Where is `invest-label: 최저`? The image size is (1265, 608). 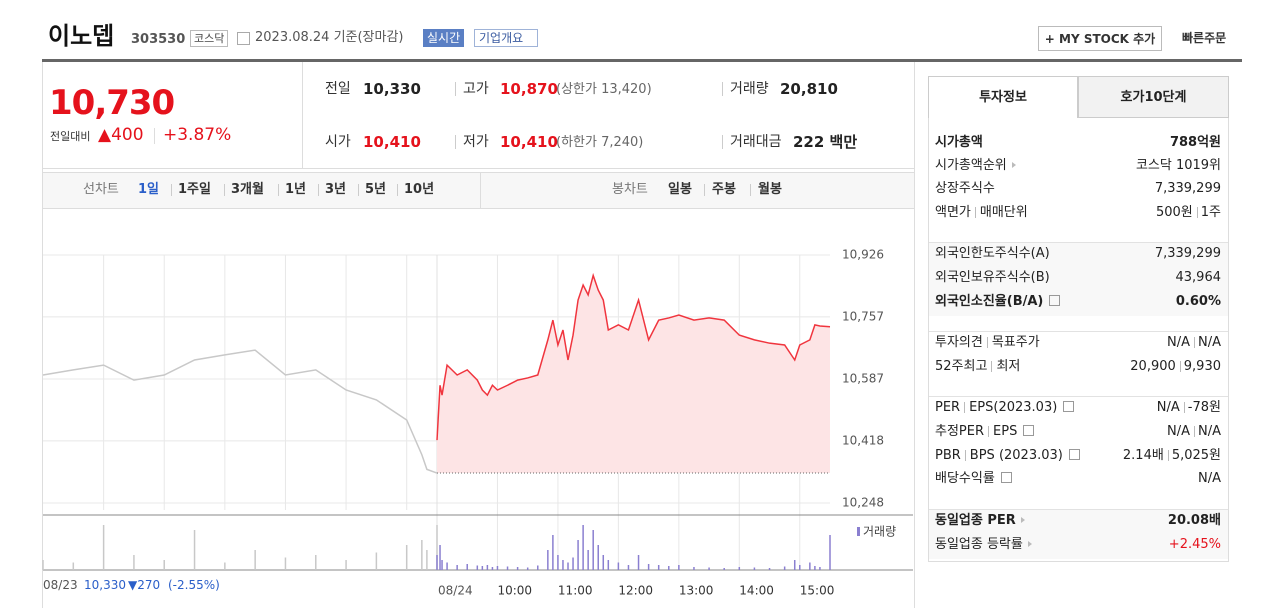 invest-label: 최저 is located at coordinates (1008, 366).